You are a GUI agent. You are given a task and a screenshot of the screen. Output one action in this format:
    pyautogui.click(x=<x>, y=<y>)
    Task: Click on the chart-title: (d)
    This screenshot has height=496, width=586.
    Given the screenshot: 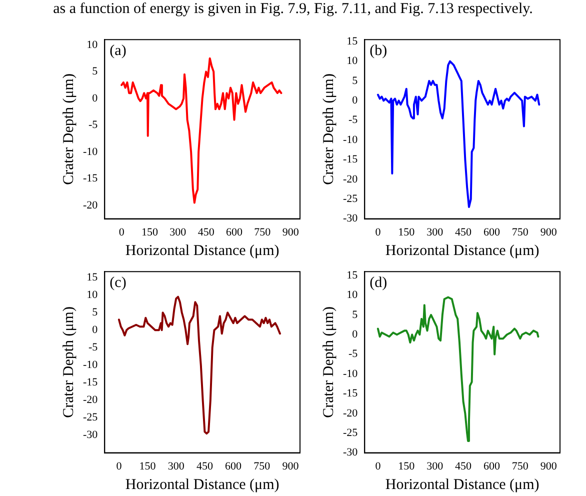 What is the action you would take?
    pyautogui.click(x=379, y=283)
    